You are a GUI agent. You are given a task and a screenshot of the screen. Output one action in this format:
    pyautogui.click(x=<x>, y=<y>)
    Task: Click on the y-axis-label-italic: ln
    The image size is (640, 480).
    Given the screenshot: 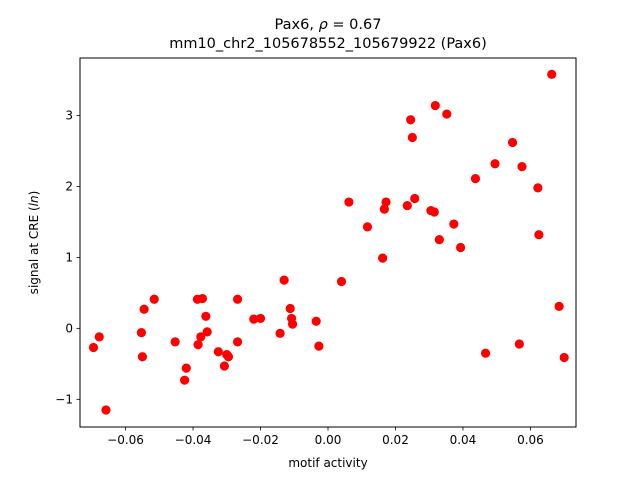 What is the action you would take?
    pyautogui.click(x=34, y=200)
    